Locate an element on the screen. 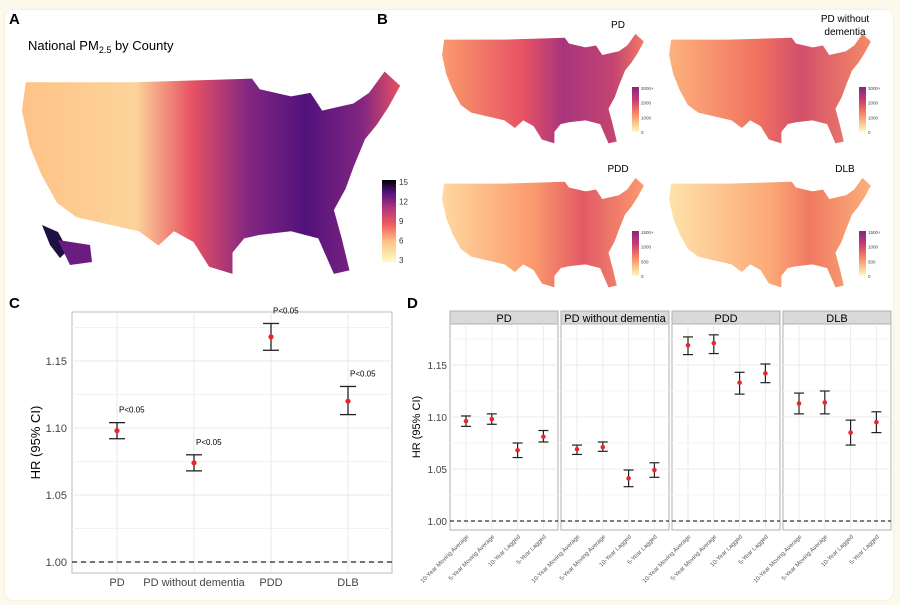 The height and width of the screenshot is (605, 900). x-tick-label: PDD is located at coordinates (270, 583).